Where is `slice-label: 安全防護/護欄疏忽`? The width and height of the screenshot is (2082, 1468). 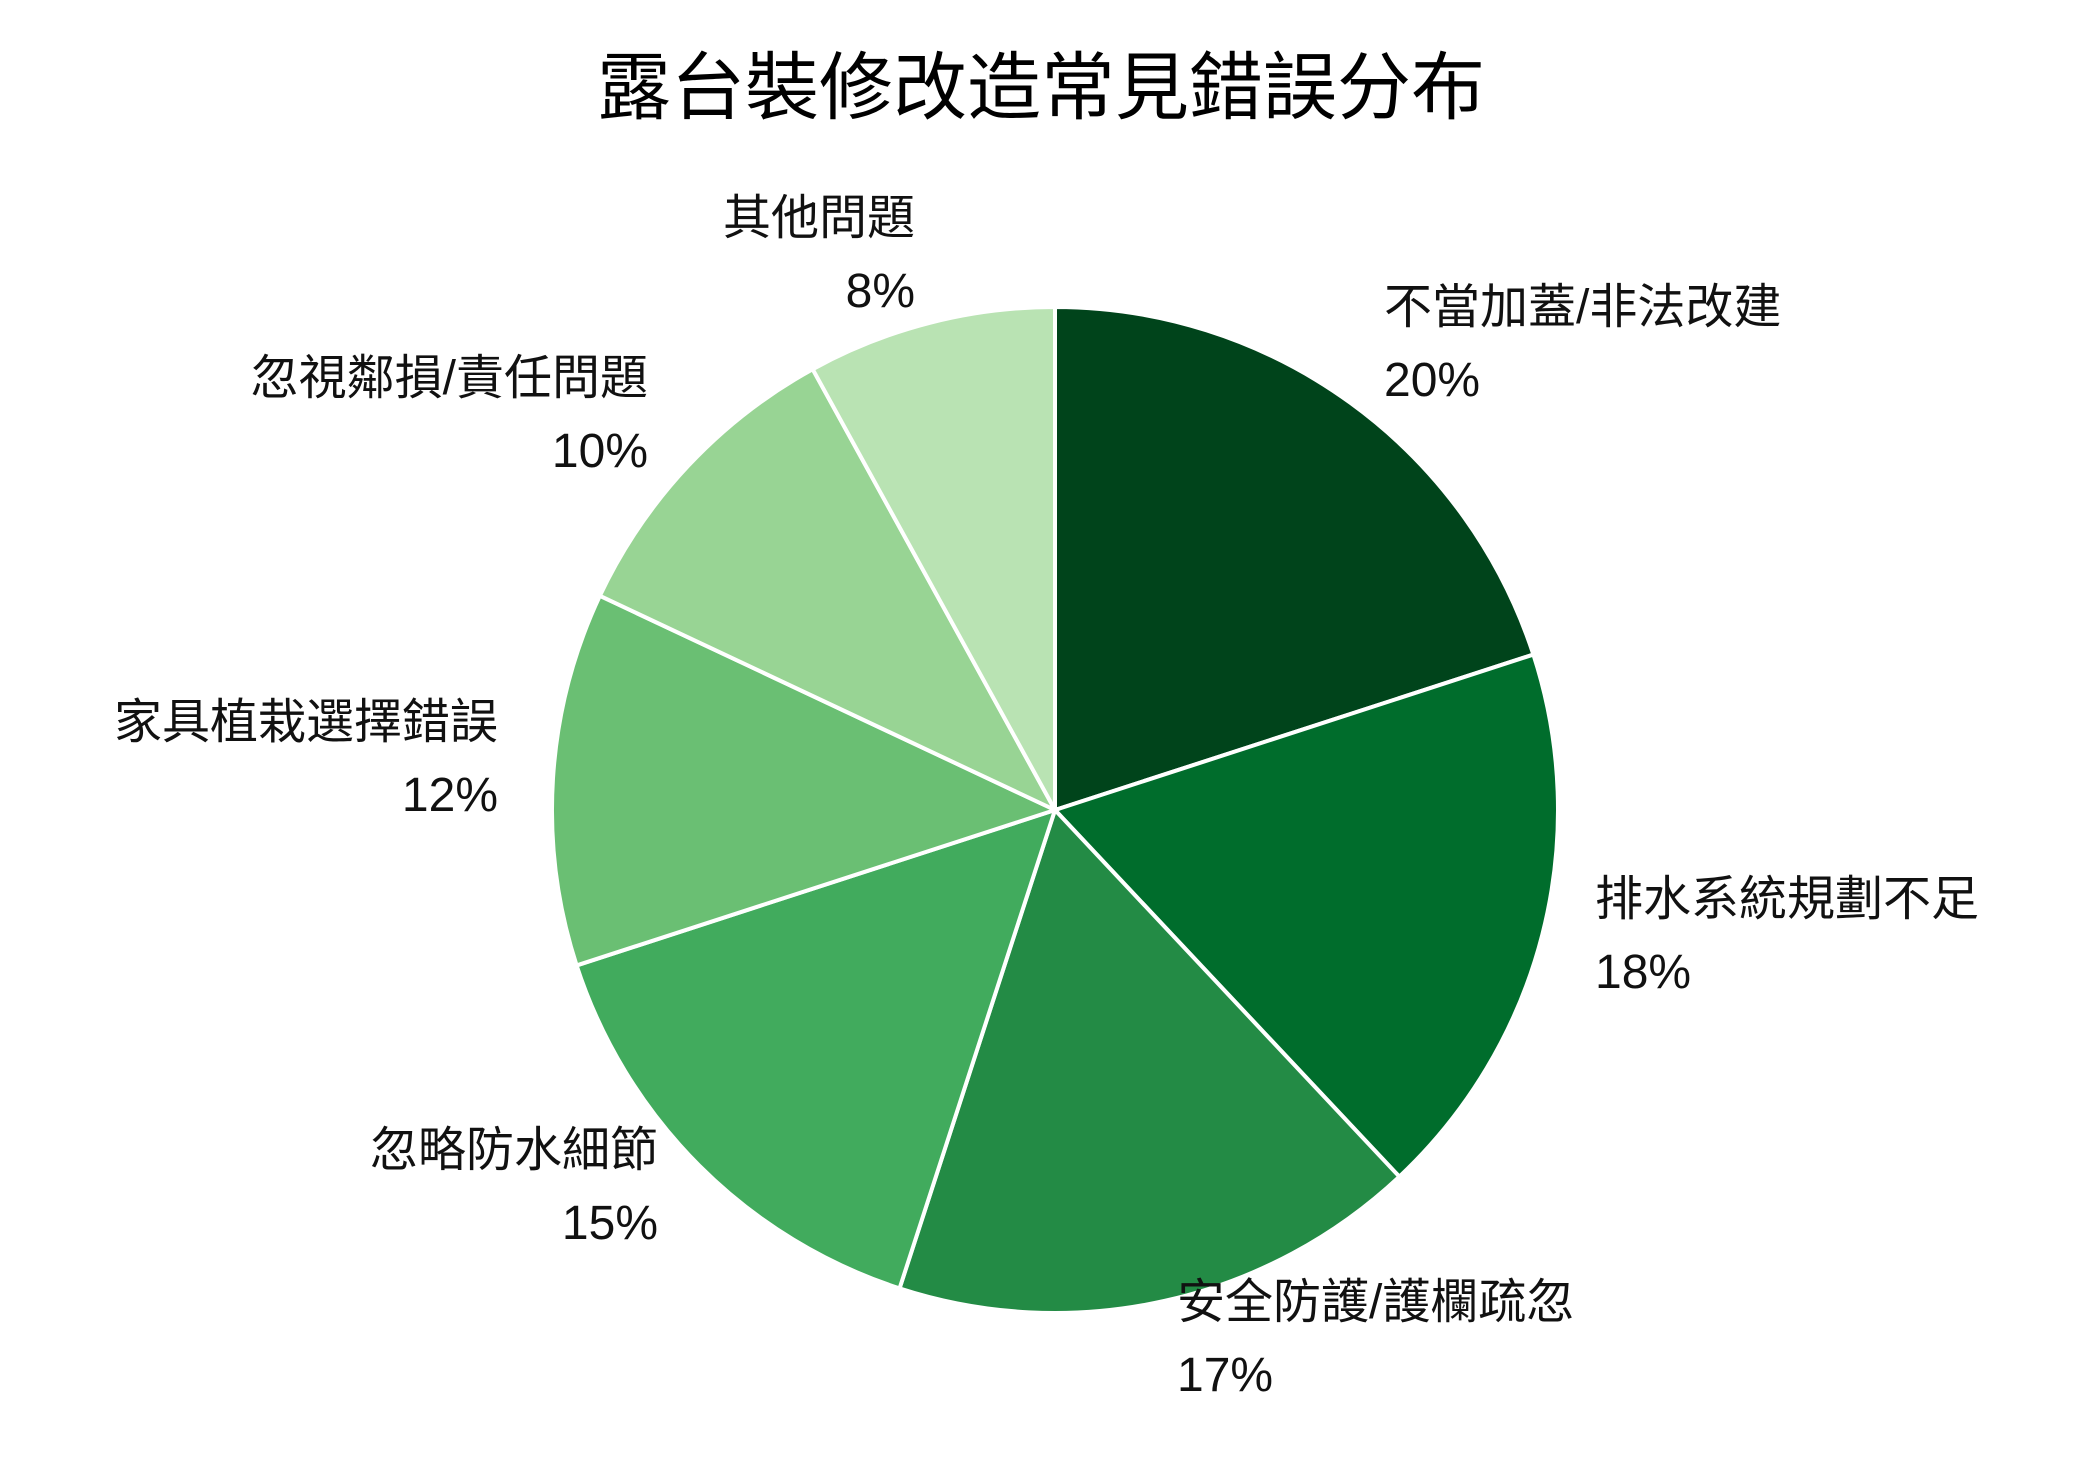
slice-label: 安全防護/護欄疏忽 is located at coordinates (1375, 1302).